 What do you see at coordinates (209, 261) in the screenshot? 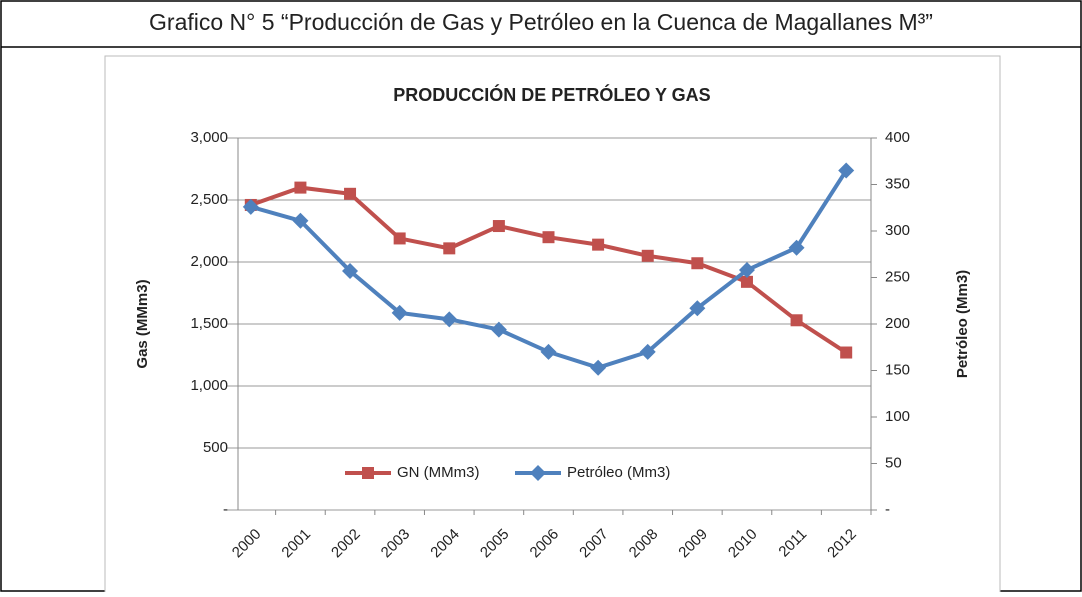
I see `y-tick-label: 2,000` at bounding box center [209, 261].